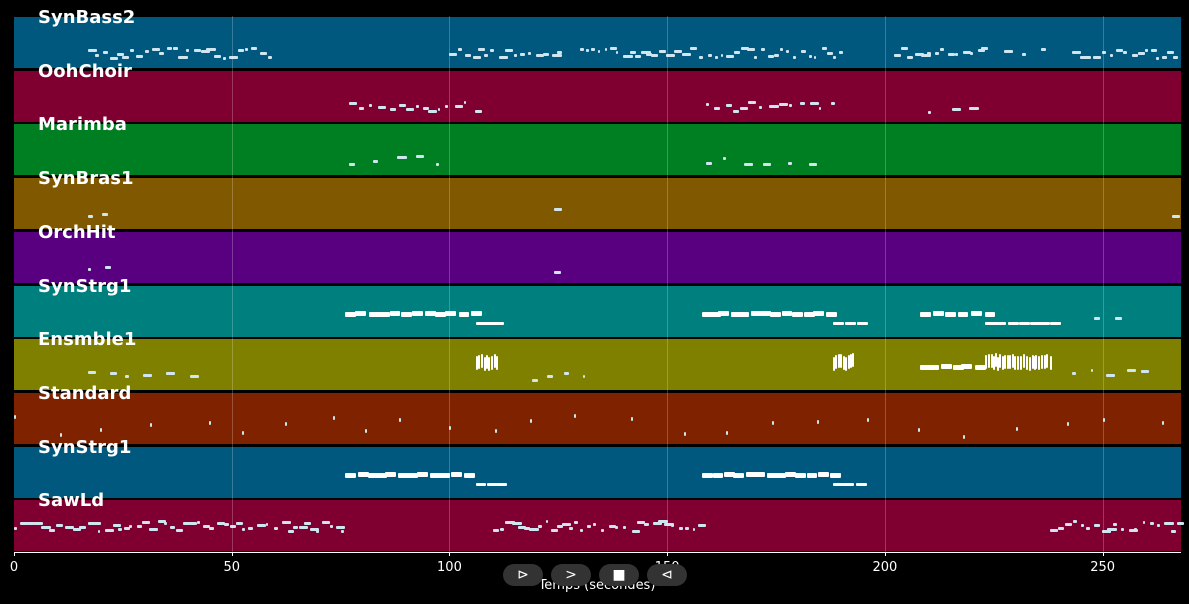 The width and height of the screenshot is (1189, 604). What do you see at coordinates (597, 418) in the screenshot?
I see `track-lane` at bounding box center [597, 418].